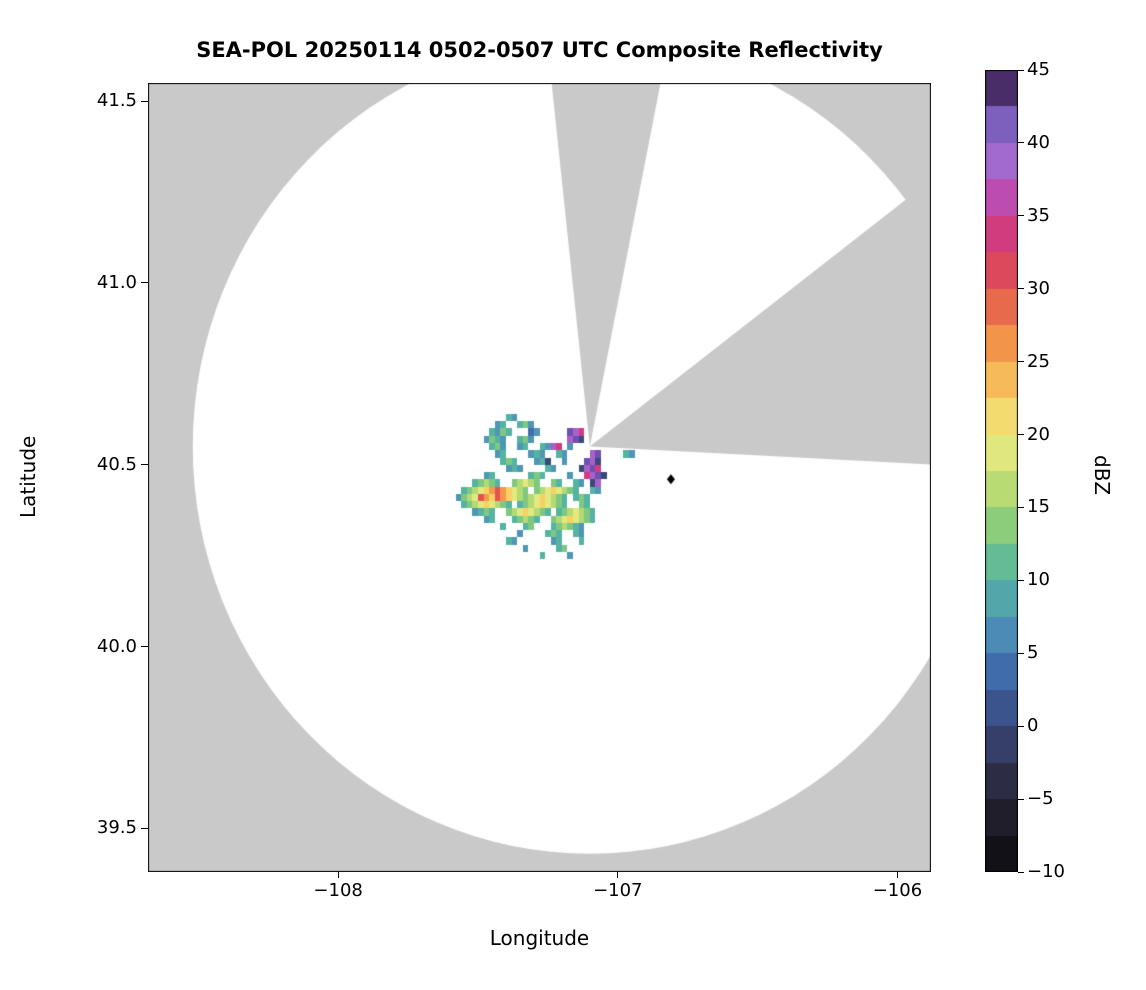 Image resolution: width=1146 pixels, height=990 pixels. Describe the element at coordinates (338, 890) in the screenshot. I see `x-tick-label: −108` at that location.